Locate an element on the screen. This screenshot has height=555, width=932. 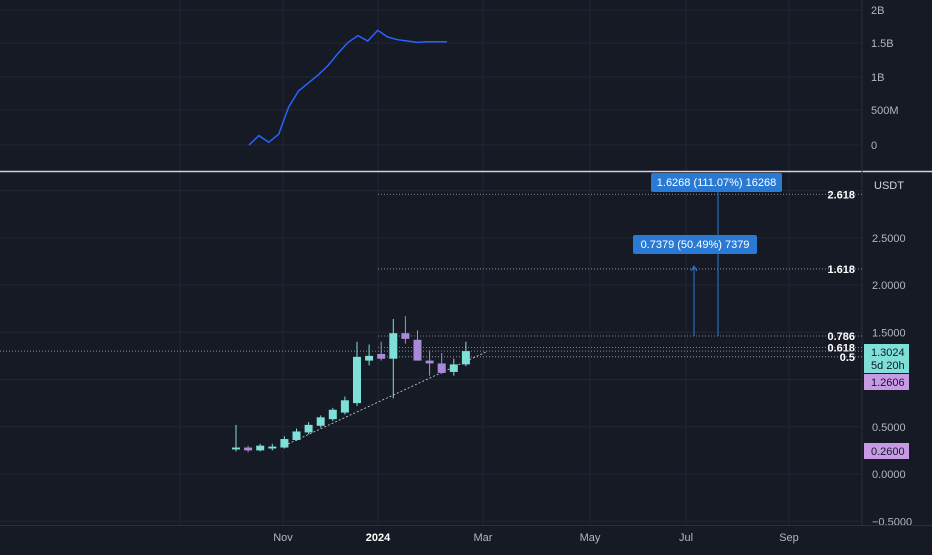
fib-level-label: 0.5 is located at coordinates (847, 358).